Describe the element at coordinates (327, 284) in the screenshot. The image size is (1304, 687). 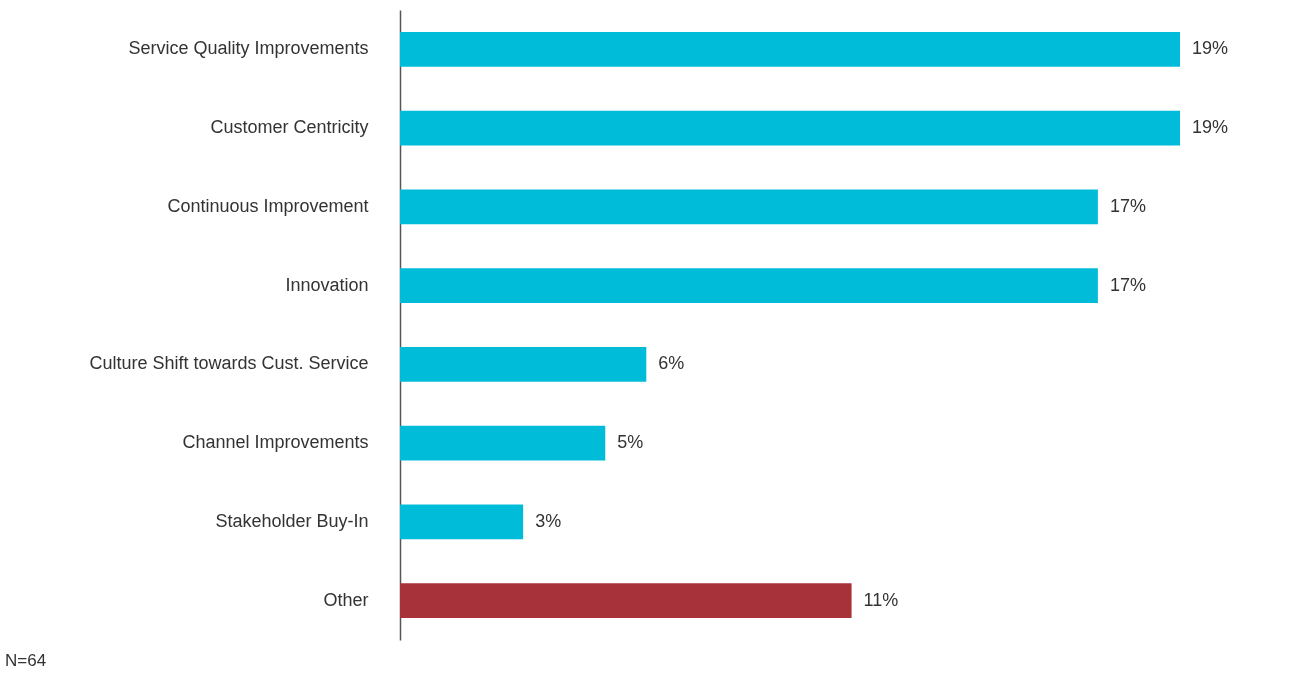
I see `y-tick-label: Innovation` at that location.